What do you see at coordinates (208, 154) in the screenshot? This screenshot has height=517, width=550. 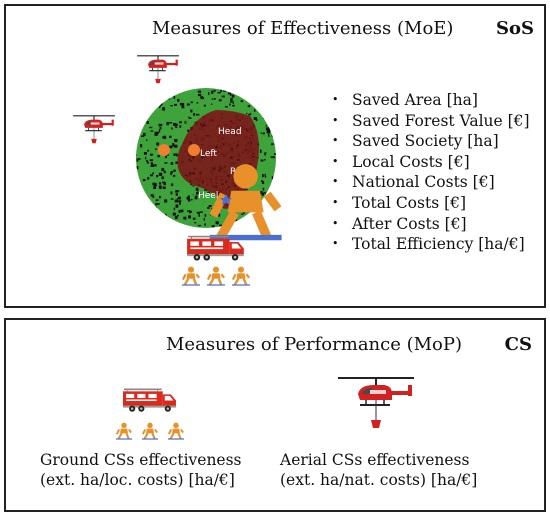 I see `fire-label-left: Left` at bounding box center [208, 154].